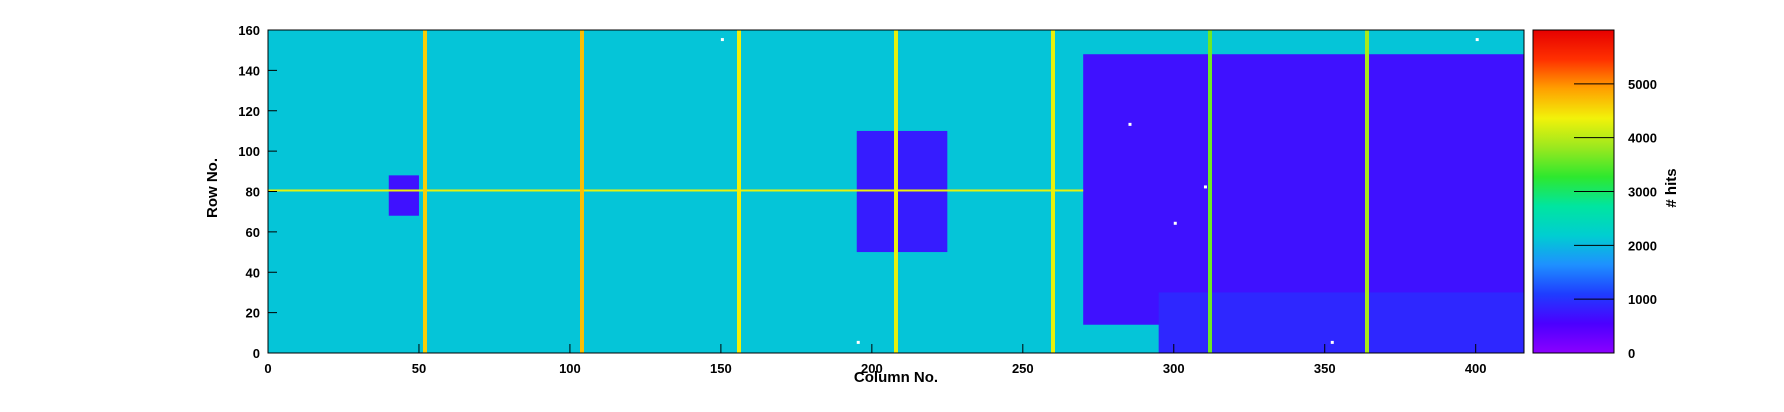  I want to click on x-tick-label: 250, so click(1023, 368).